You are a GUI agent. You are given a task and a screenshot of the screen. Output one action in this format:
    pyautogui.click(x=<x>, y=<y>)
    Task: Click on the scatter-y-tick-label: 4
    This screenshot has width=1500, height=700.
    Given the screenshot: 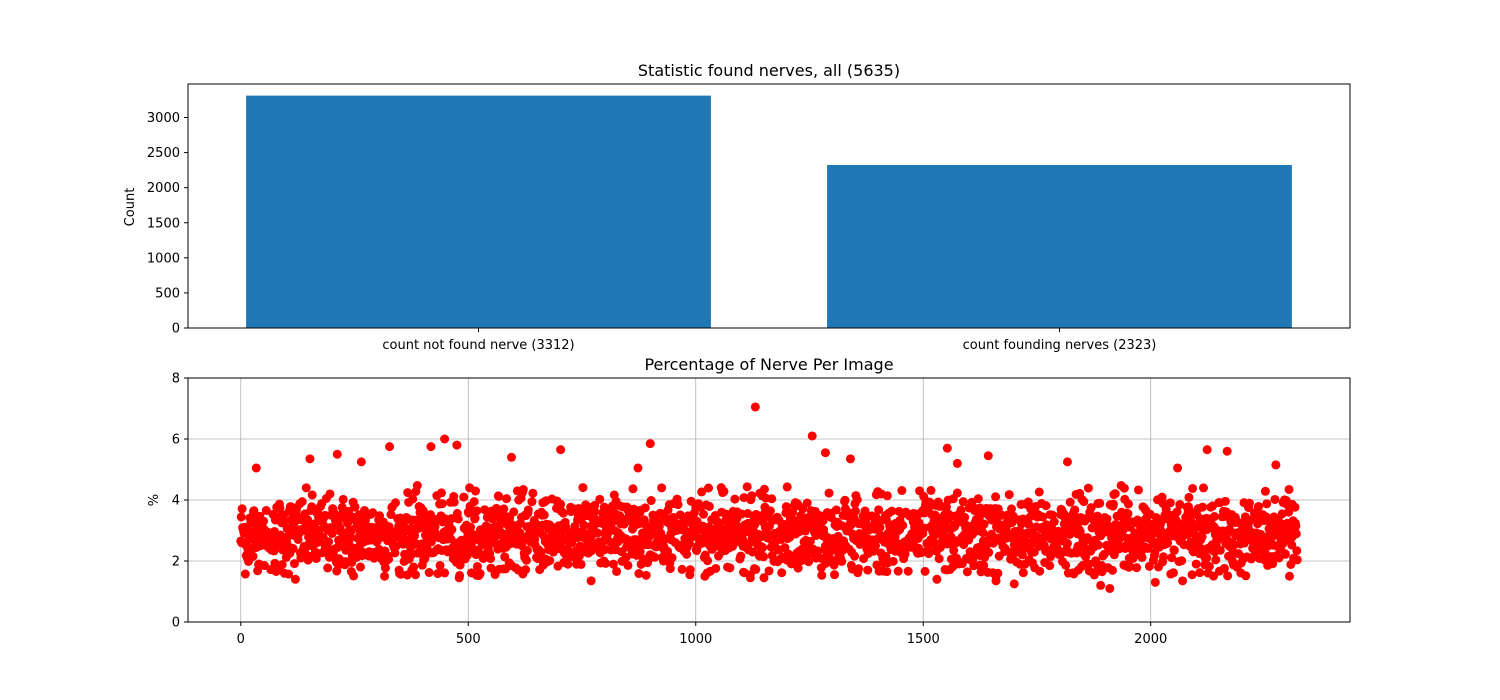 What is the action you would take?
    pyautogui.click(x=176, y=501)
    